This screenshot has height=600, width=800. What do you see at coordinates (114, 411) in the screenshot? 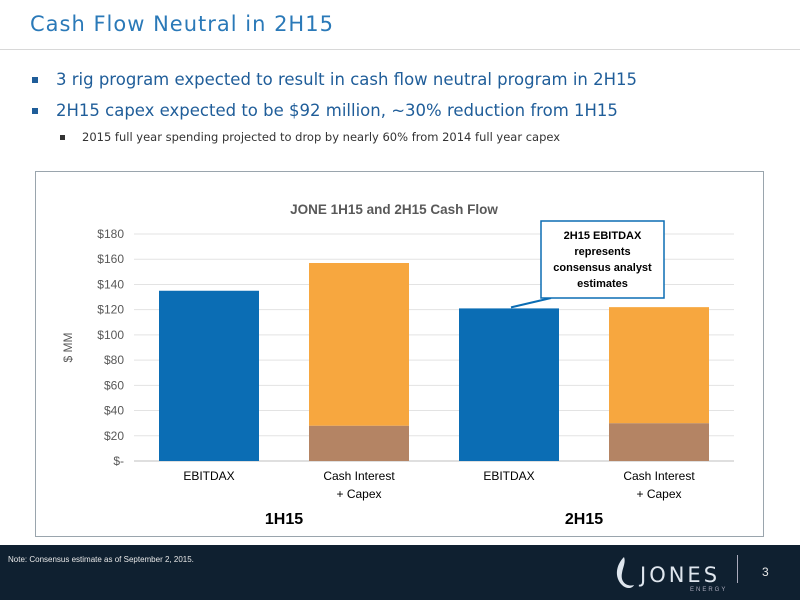
I see `y-tick-label: $40` at bounding box center [114, 411].